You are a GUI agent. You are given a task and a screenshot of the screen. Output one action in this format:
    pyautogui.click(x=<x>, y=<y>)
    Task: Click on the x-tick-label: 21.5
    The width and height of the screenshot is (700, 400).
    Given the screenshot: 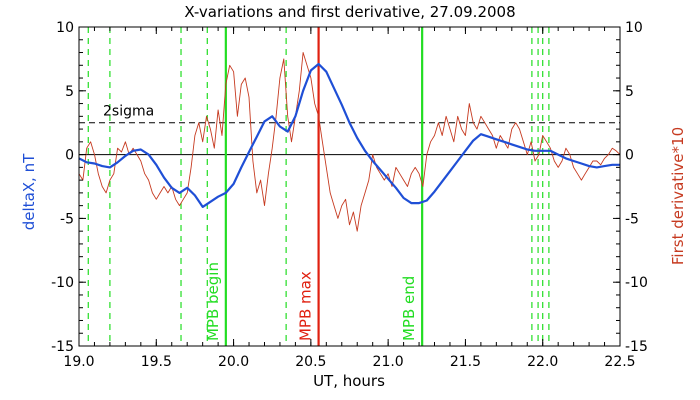 What is the action you would take?
    pyautogui.click(x=465, y=362)
    